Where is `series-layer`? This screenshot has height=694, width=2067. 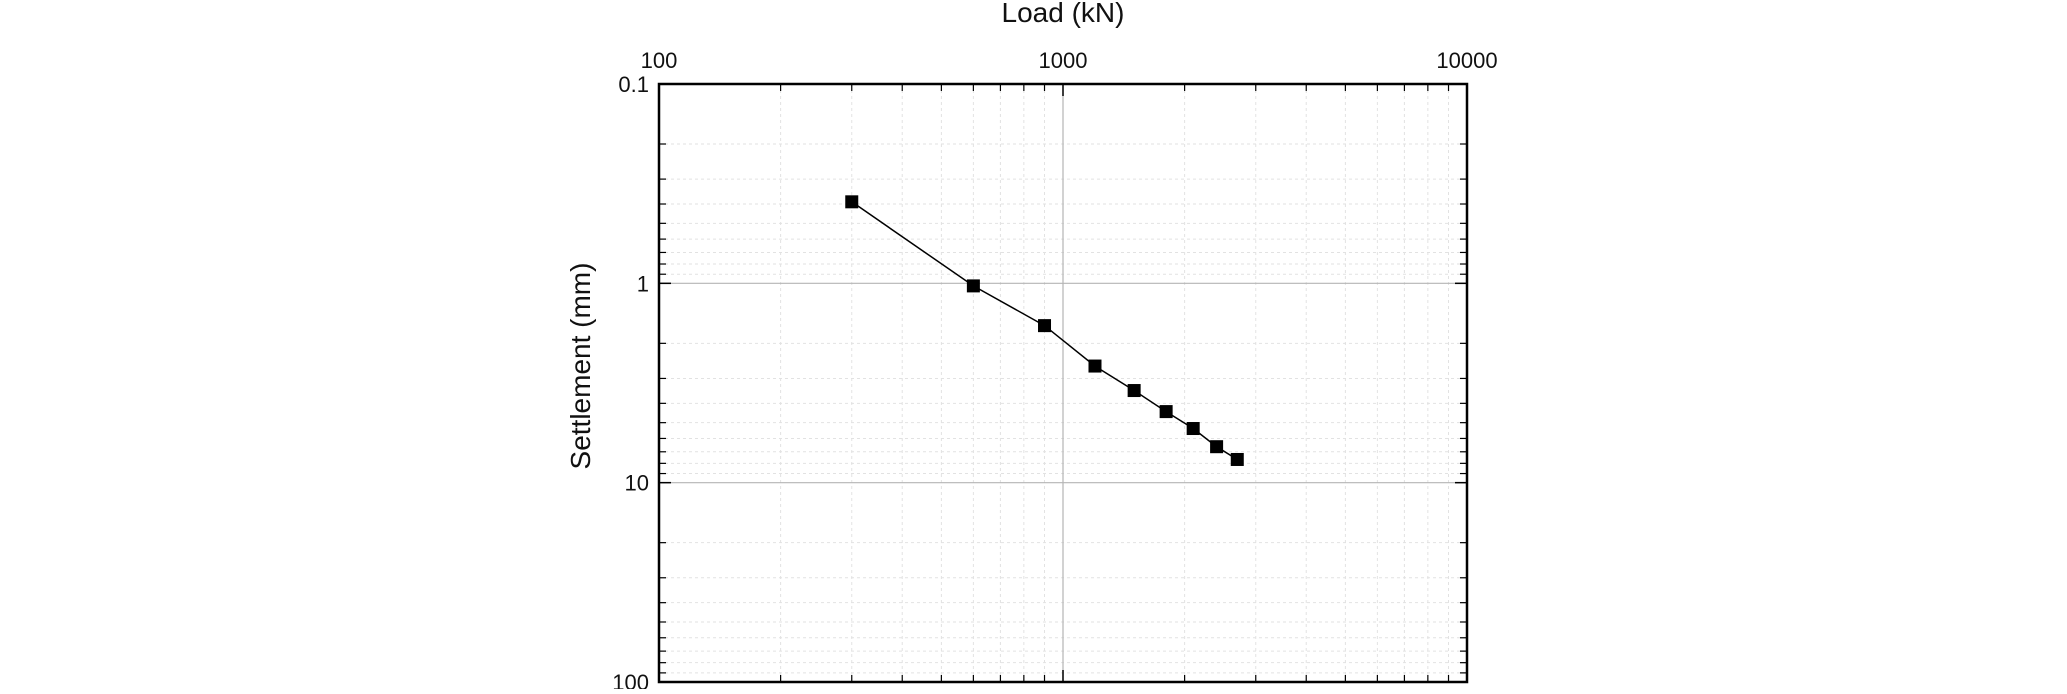
series-layer is located at coordinates (1044, 330).